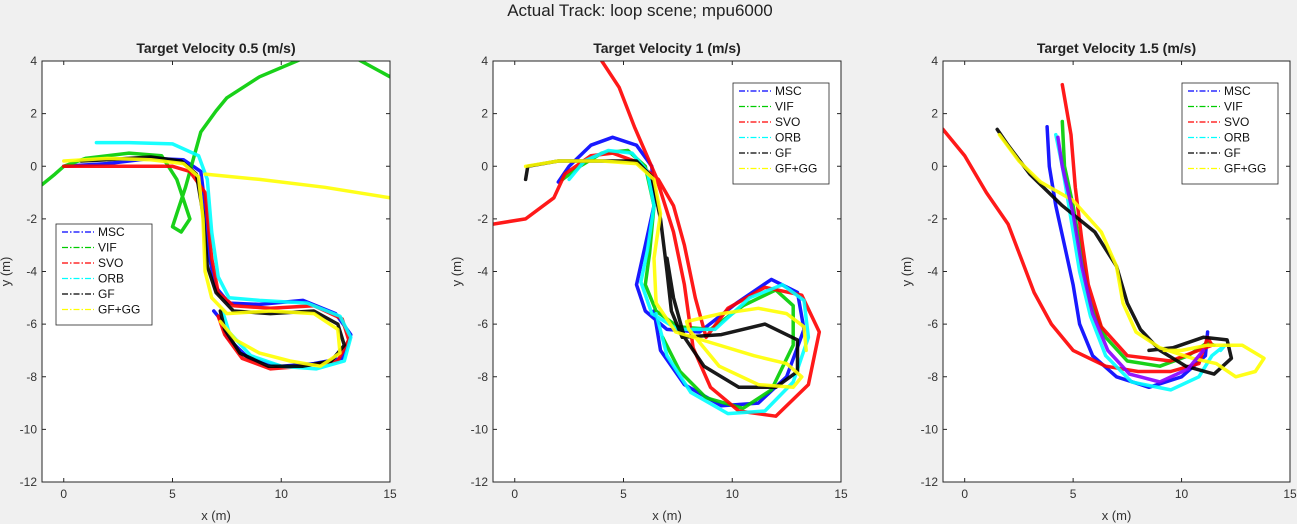  What do you see at coordinates (1116, 48) in the screenshot?
I see `chart-title: Target Velocity 1.5 (m/s)` at bounding box center [1116, 48].